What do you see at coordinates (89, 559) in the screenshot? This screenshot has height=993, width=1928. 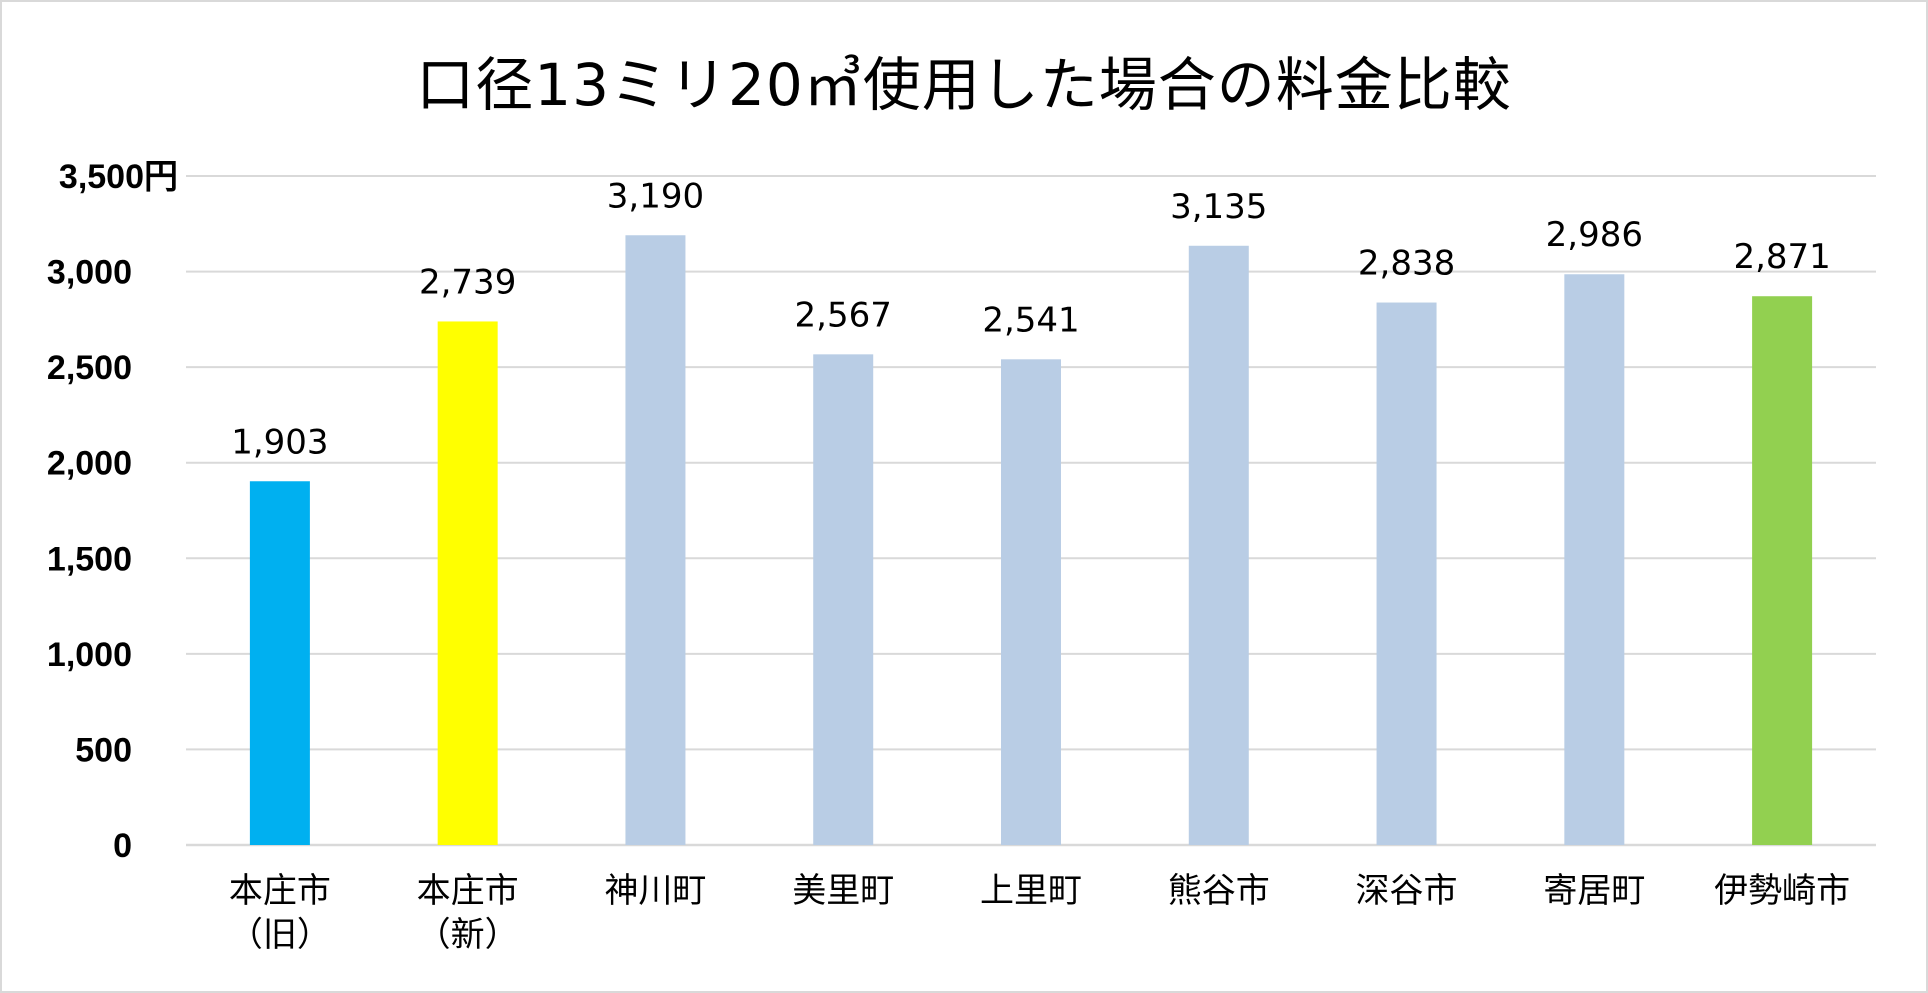 I see `y-tick-label: 1,500` at bounding box center [89, 559].